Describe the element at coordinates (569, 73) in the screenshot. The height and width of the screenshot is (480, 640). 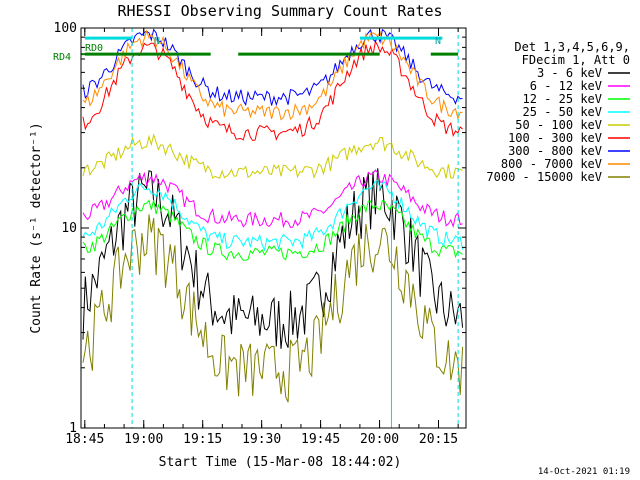
I see `legend-label: 3 - 6 keV` at that location.